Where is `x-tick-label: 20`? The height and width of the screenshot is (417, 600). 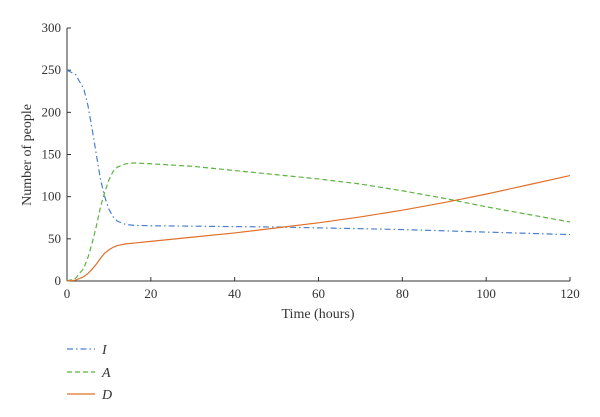
x-tick-label: 20 is located at coordinates (150, 293).